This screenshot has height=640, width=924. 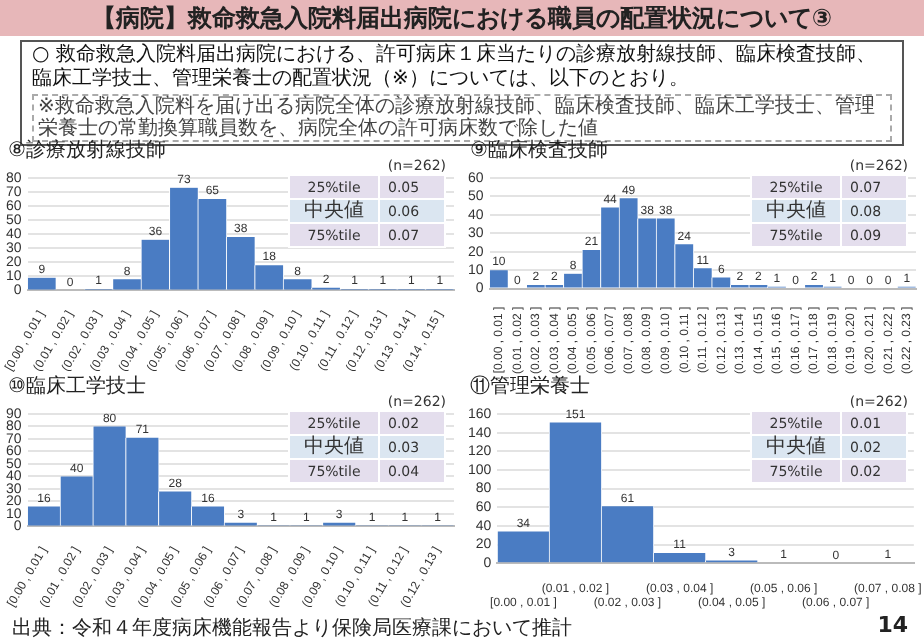 I want to click on text: 【病院】救命救急入院料届出病院における職員の配置状況について③, so click(x=462, y=18).